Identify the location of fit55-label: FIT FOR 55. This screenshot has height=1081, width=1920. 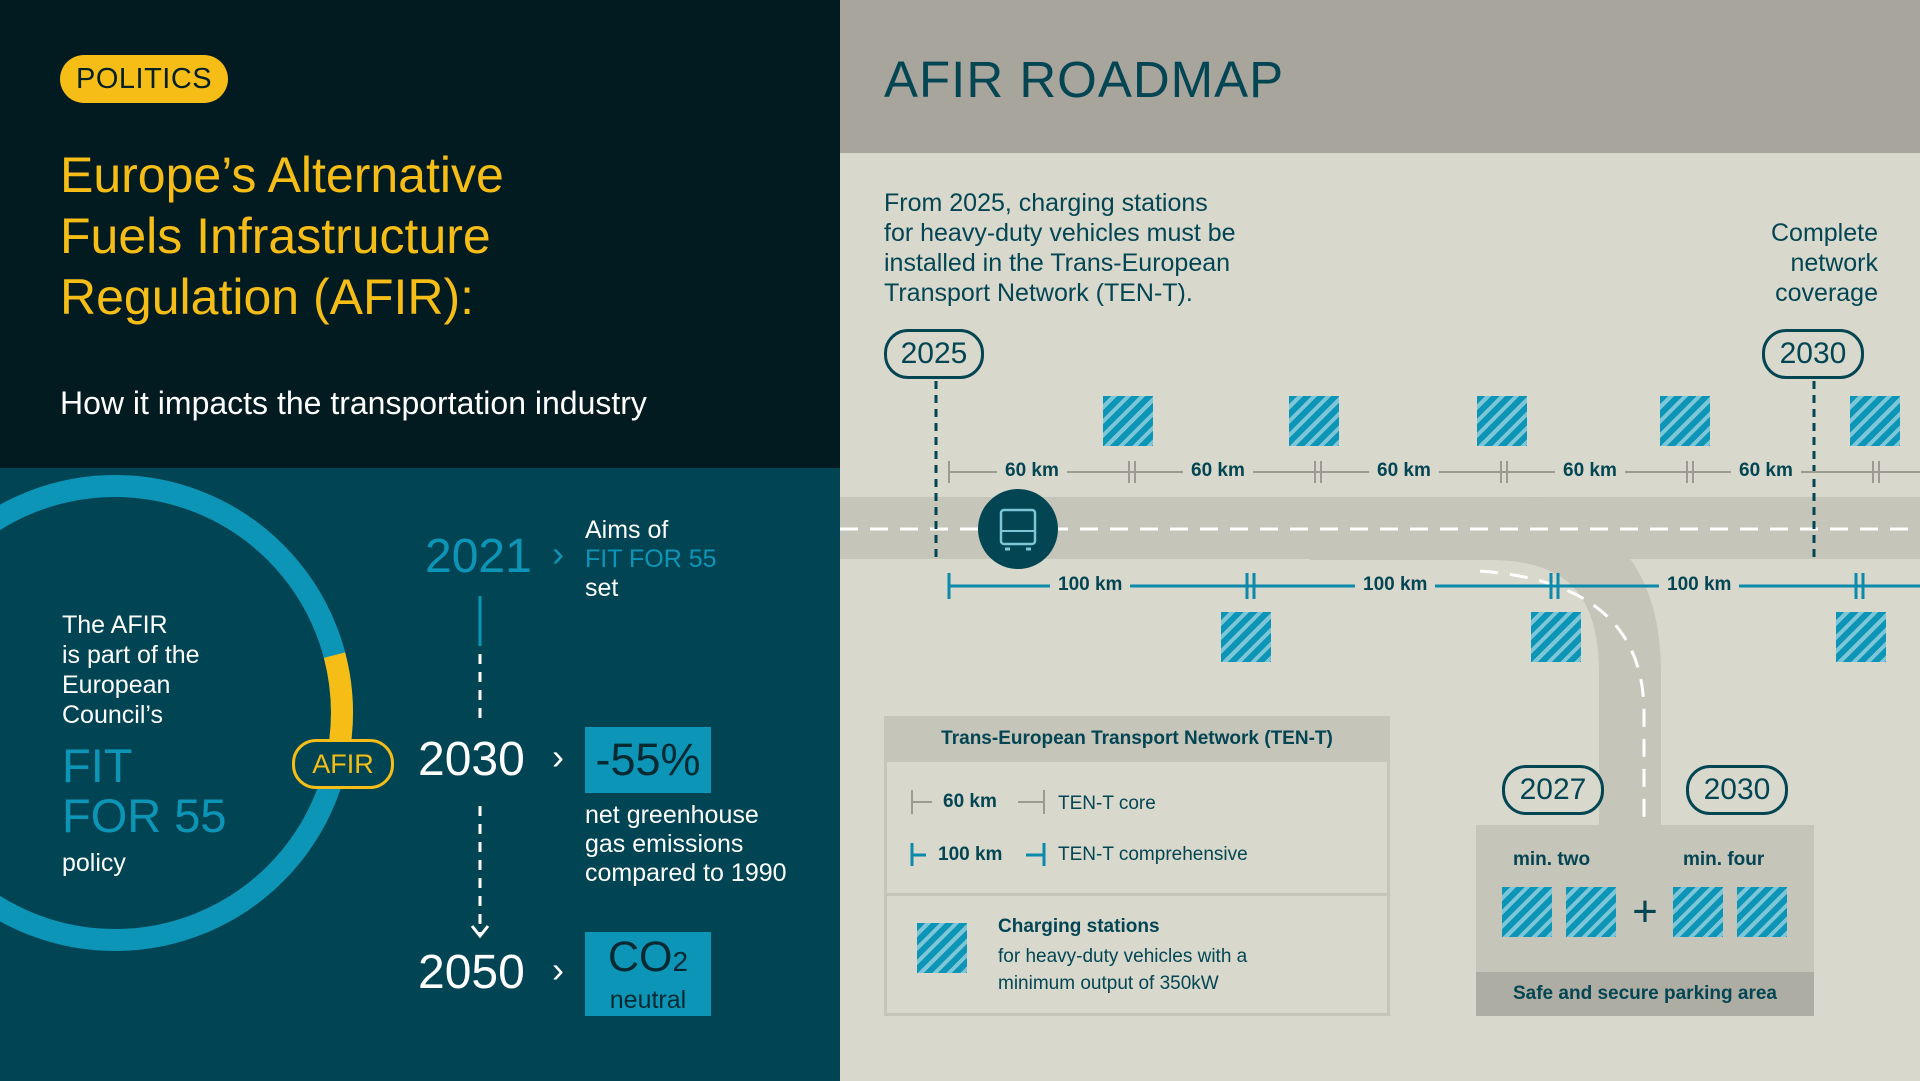
(144, 790).